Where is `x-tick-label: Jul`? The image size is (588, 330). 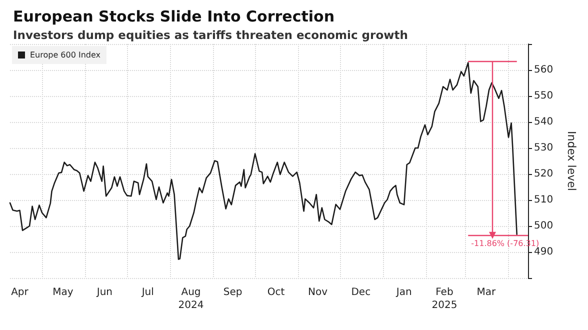 x-tick-label: Jul is located at coordinates (147, 292).